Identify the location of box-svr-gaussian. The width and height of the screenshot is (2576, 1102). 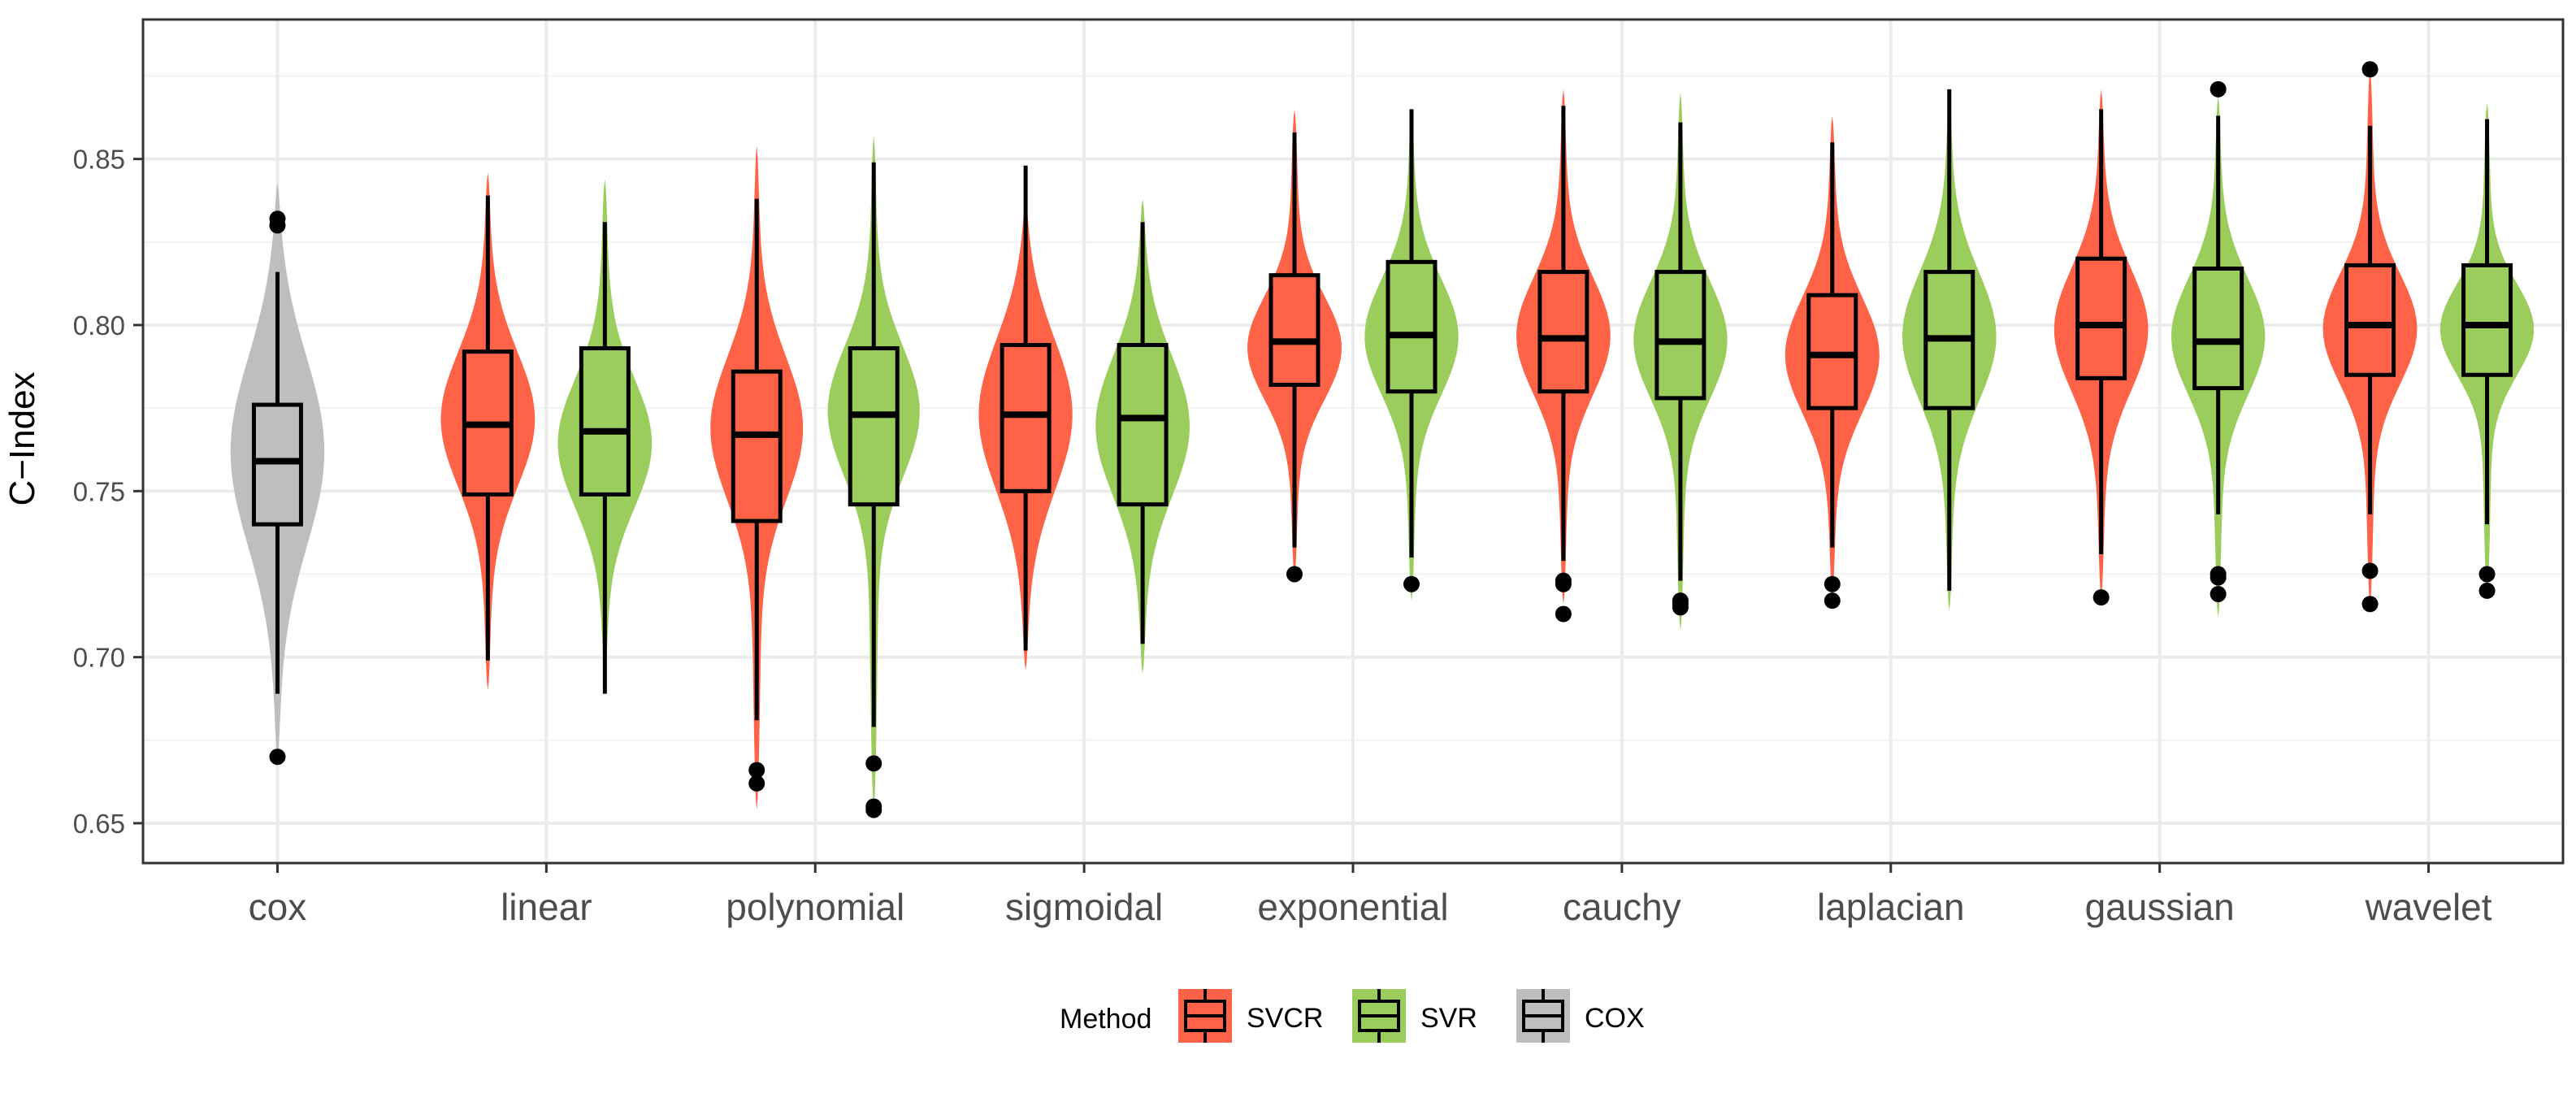
(2218, 328).